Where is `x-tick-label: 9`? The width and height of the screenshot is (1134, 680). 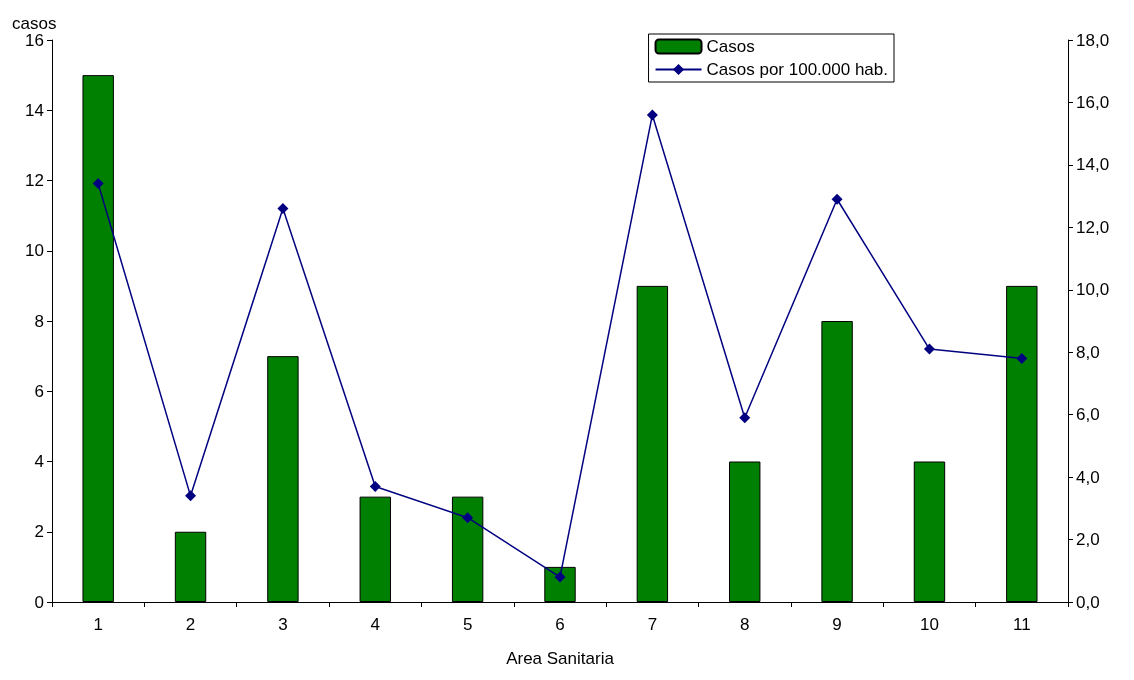
x-tick-label: 9 is located at coordinates (837, 624).